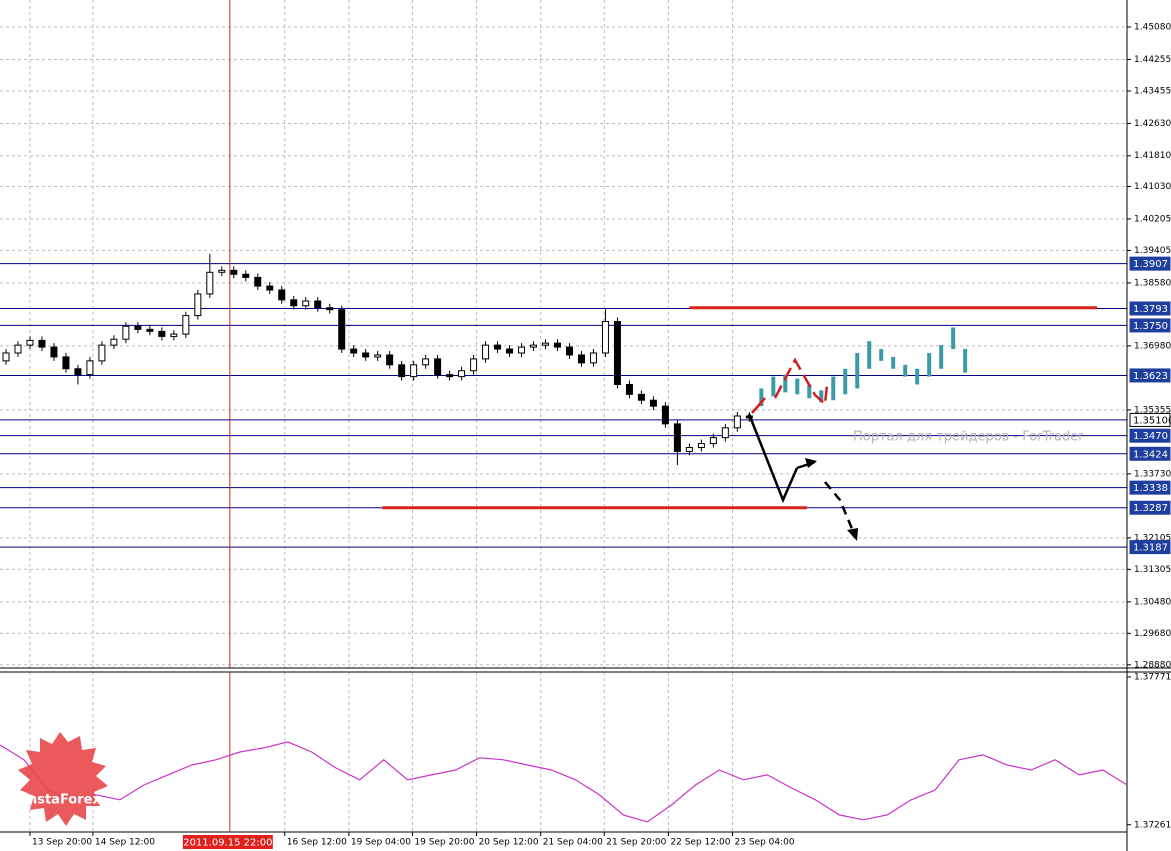  What do you see at coordinates (1152, 346) in the screenshot?
I see `y-tick-label: 1.36980` at bounding box center [1152, 346].